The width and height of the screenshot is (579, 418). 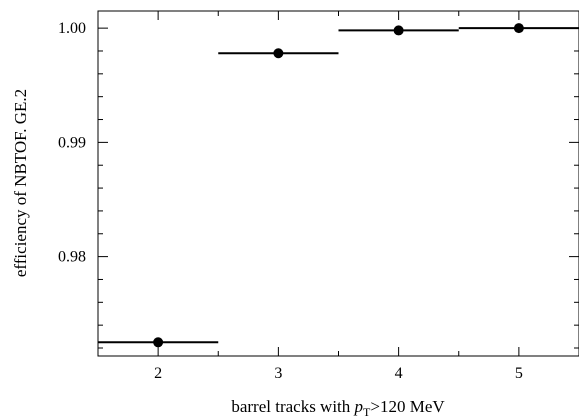 What do you see at coordinates (278, 373) in the screenshot?
I see `x-tick-label: 3` at bounding box center [278, 373].